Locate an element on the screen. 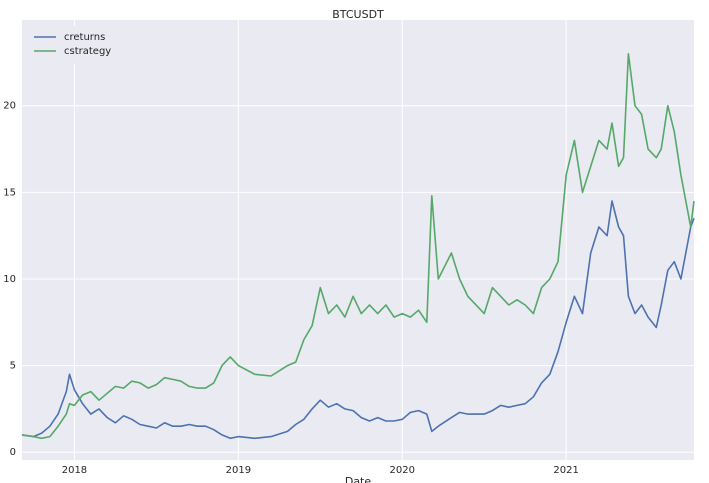 The image size is (709, 483). legend-label: cstrategy is located at coordinates (87, 51).